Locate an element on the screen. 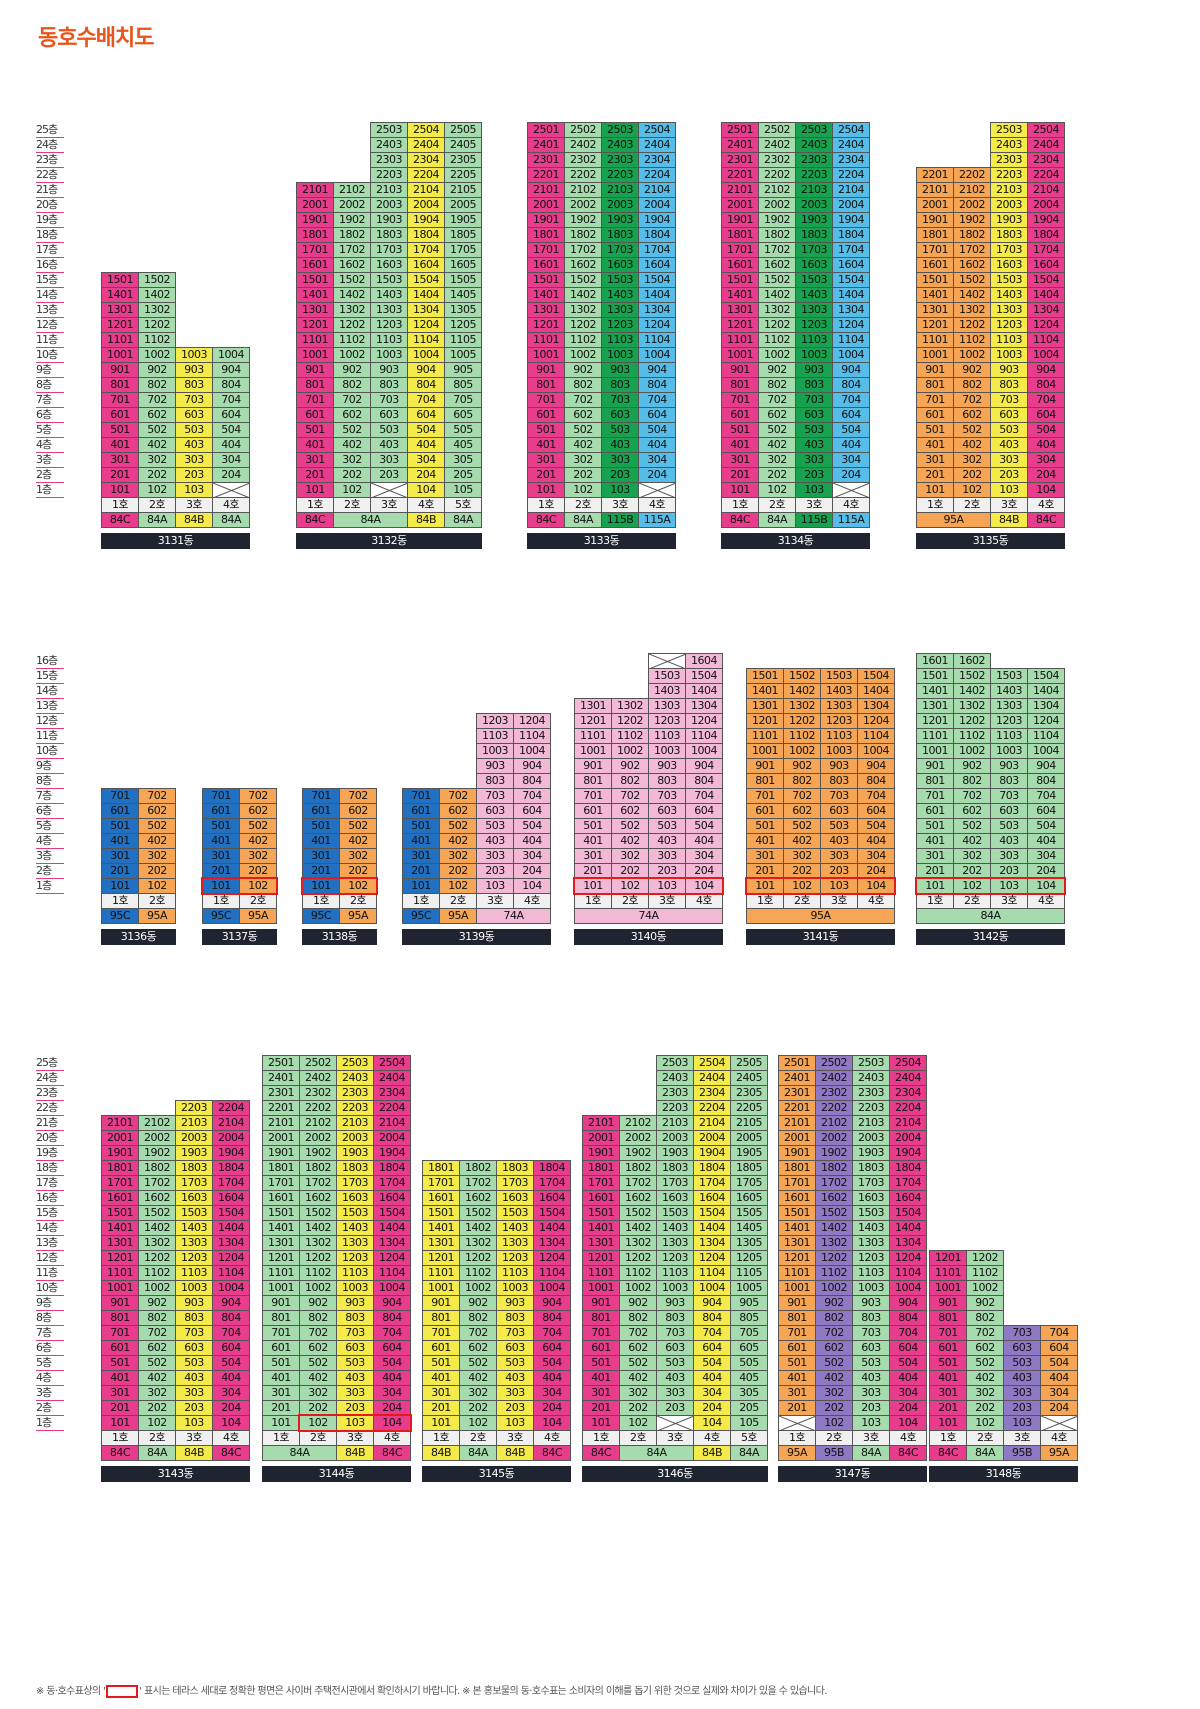 This screenshot has width=1200, height=1709. unit-cell: 2301 is located at coordinates (797, 1093).